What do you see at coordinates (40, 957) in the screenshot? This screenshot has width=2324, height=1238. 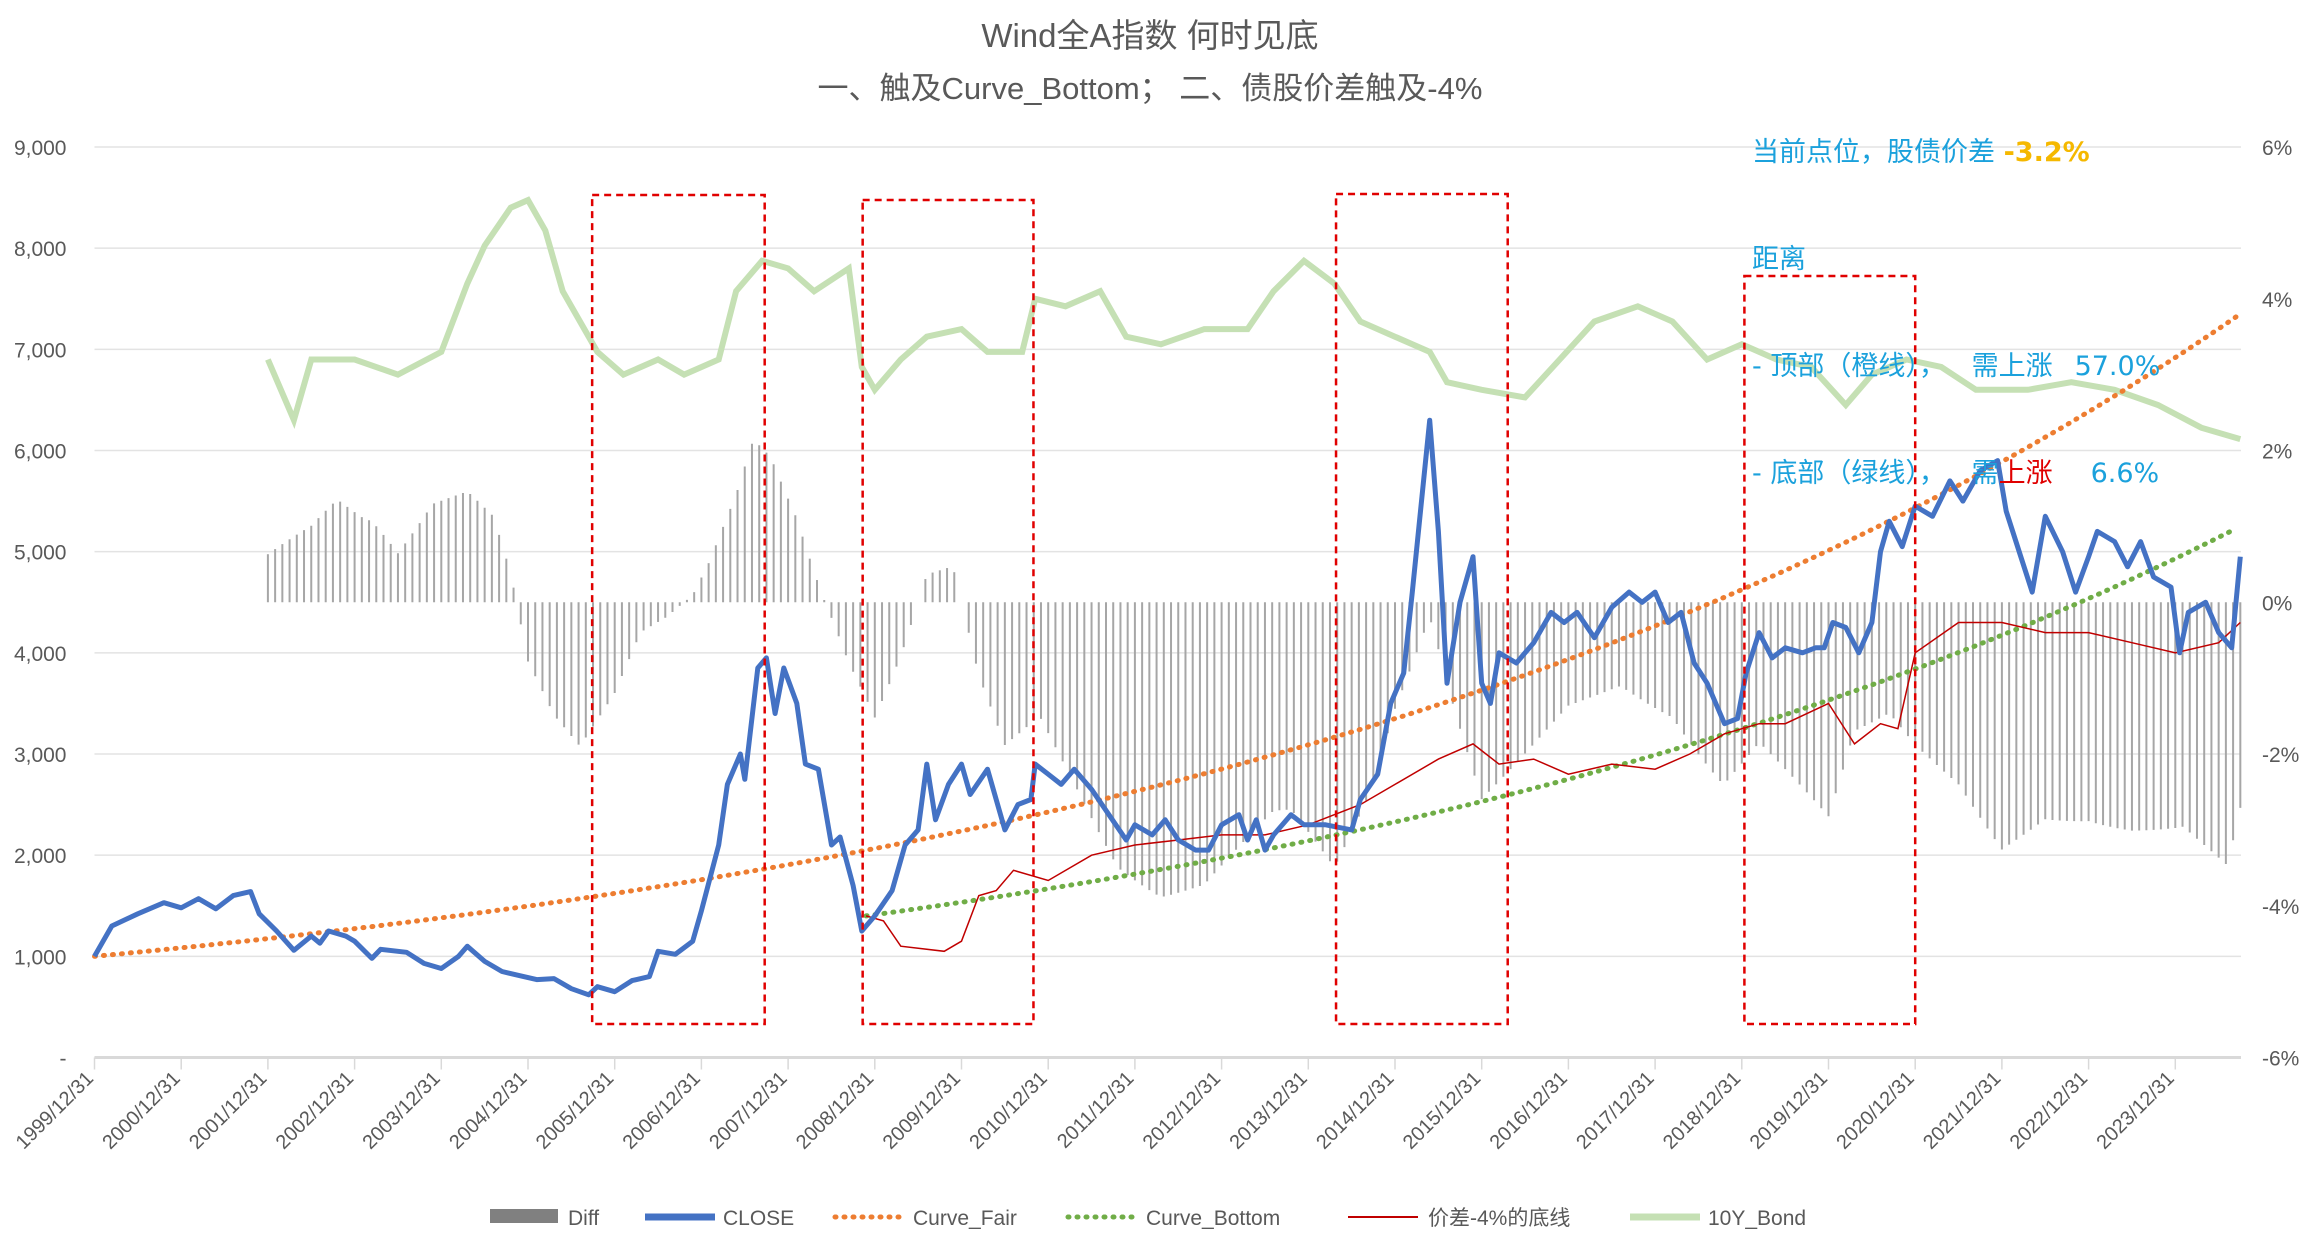 I see `y-left-tick-label: 1,000` at bounding box center [40, 957].